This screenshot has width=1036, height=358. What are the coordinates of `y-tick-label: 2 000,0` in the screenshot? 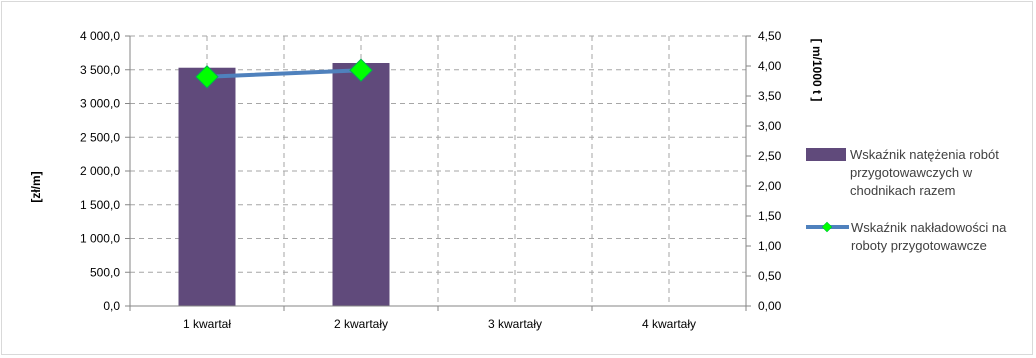 It's located at (100, 171).